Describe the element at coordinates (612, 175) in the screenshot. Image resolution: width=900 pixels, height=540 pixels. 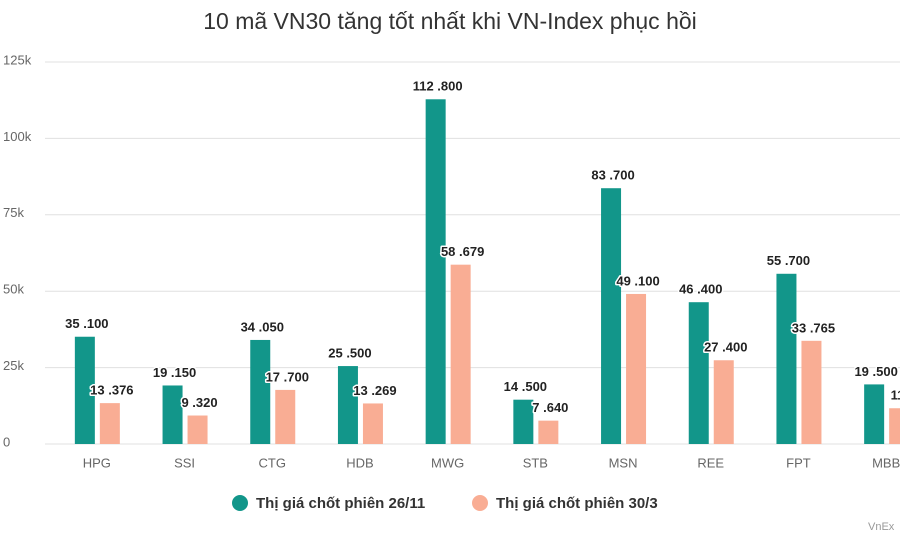
I see `value-label: 83 .700` at that location.